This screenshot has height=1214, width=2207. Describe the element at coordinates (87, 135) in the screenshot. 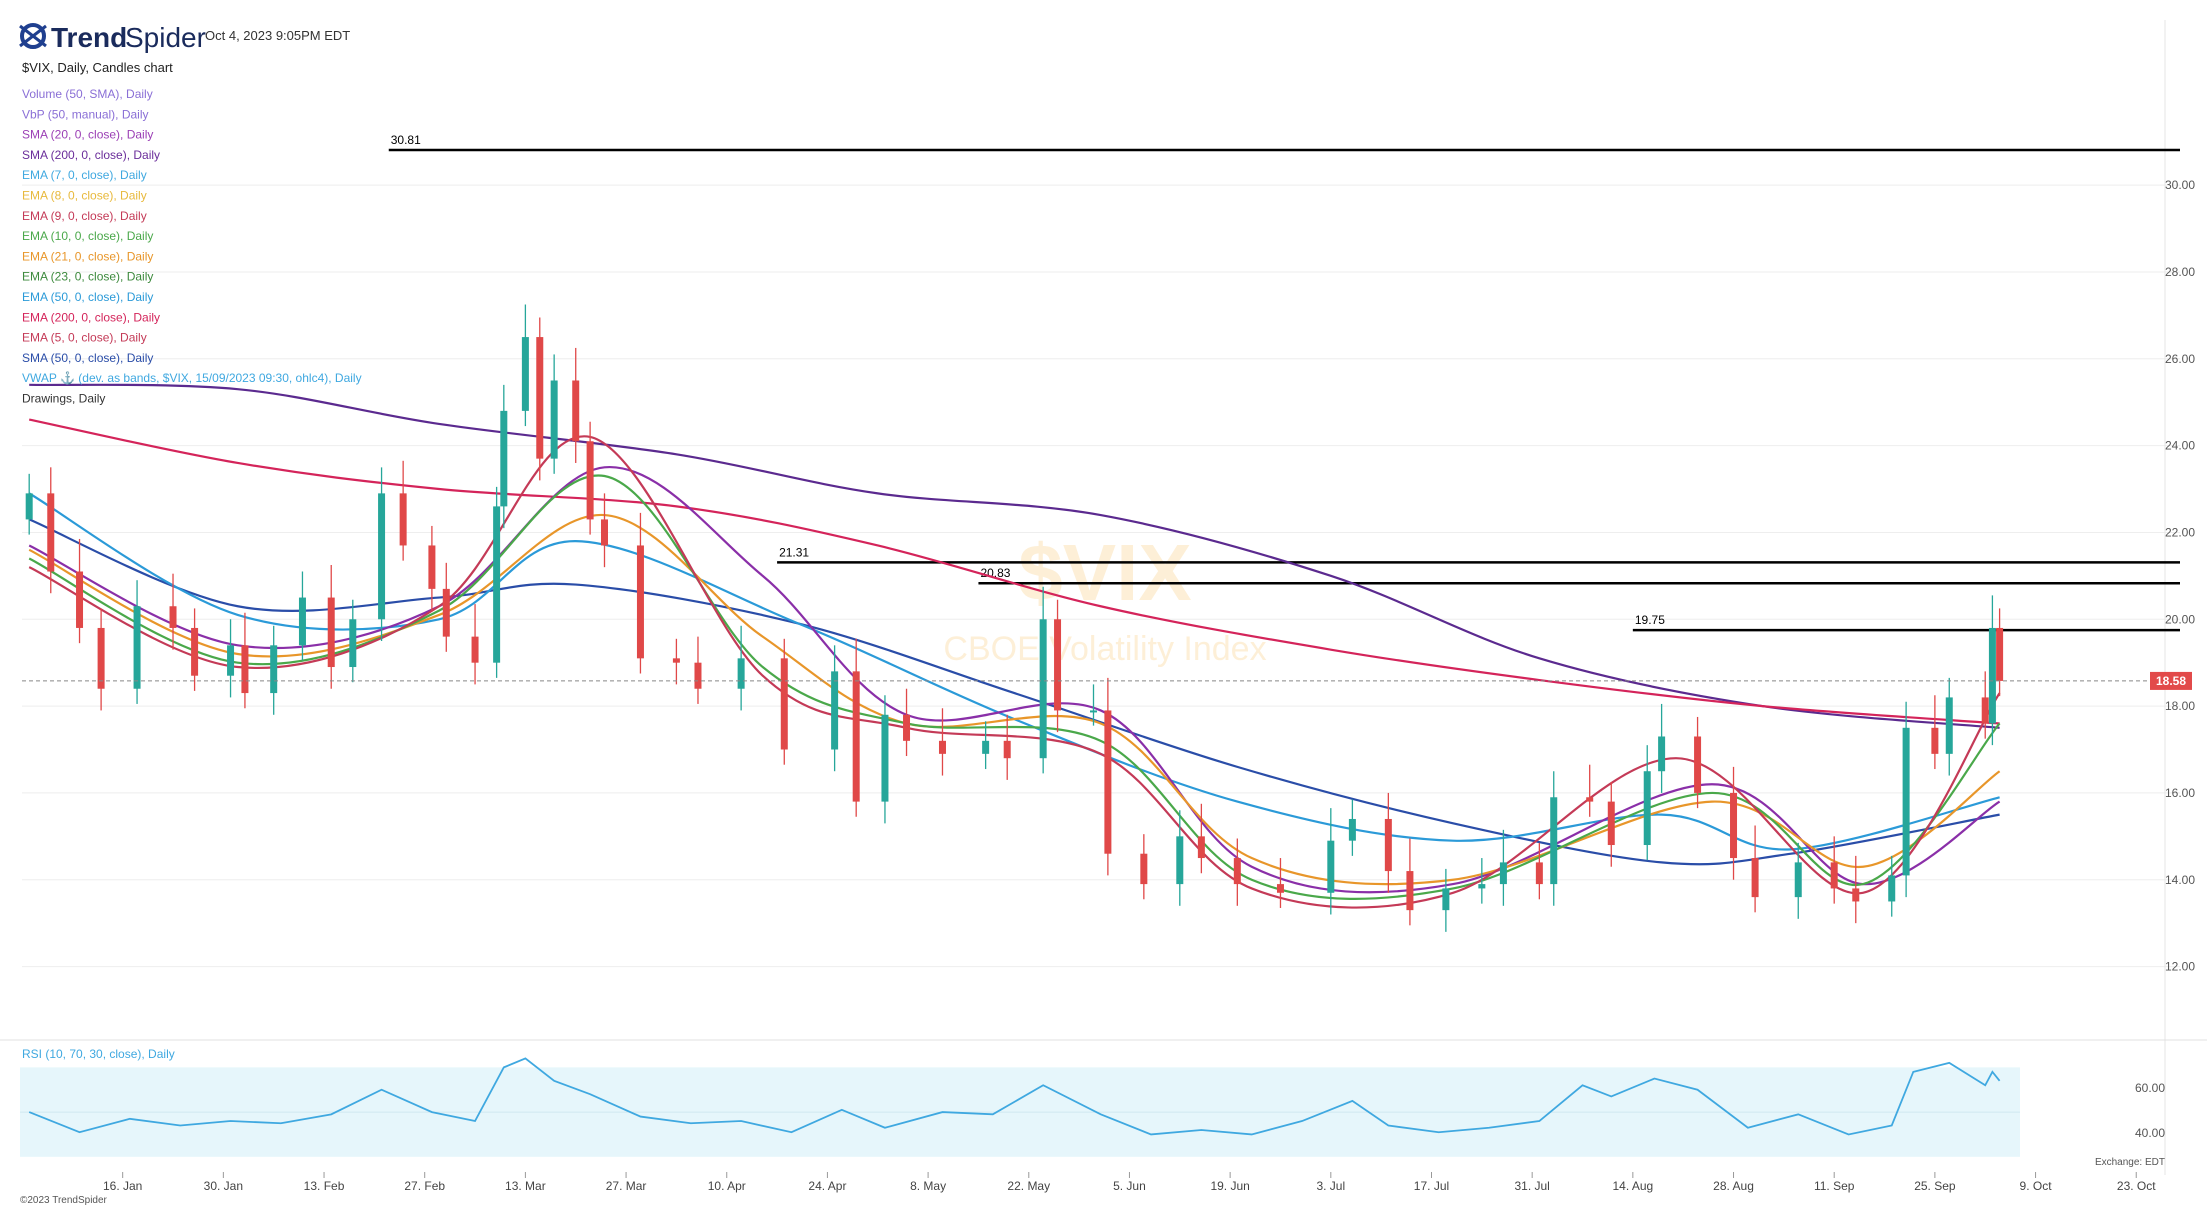

I see `legend-item: SMA (20, 0, close), Daily` at that location.